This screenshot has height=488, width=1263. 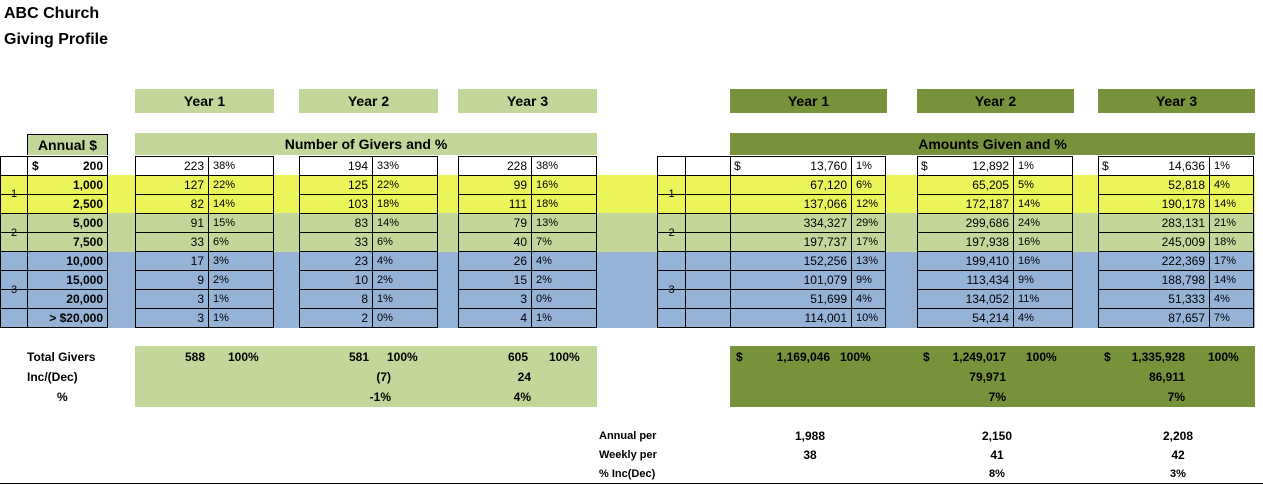 What do you see at coordinates (495, 166) in the screenshot?
I see `givers-count: 228` at bounding box center [495, 166].